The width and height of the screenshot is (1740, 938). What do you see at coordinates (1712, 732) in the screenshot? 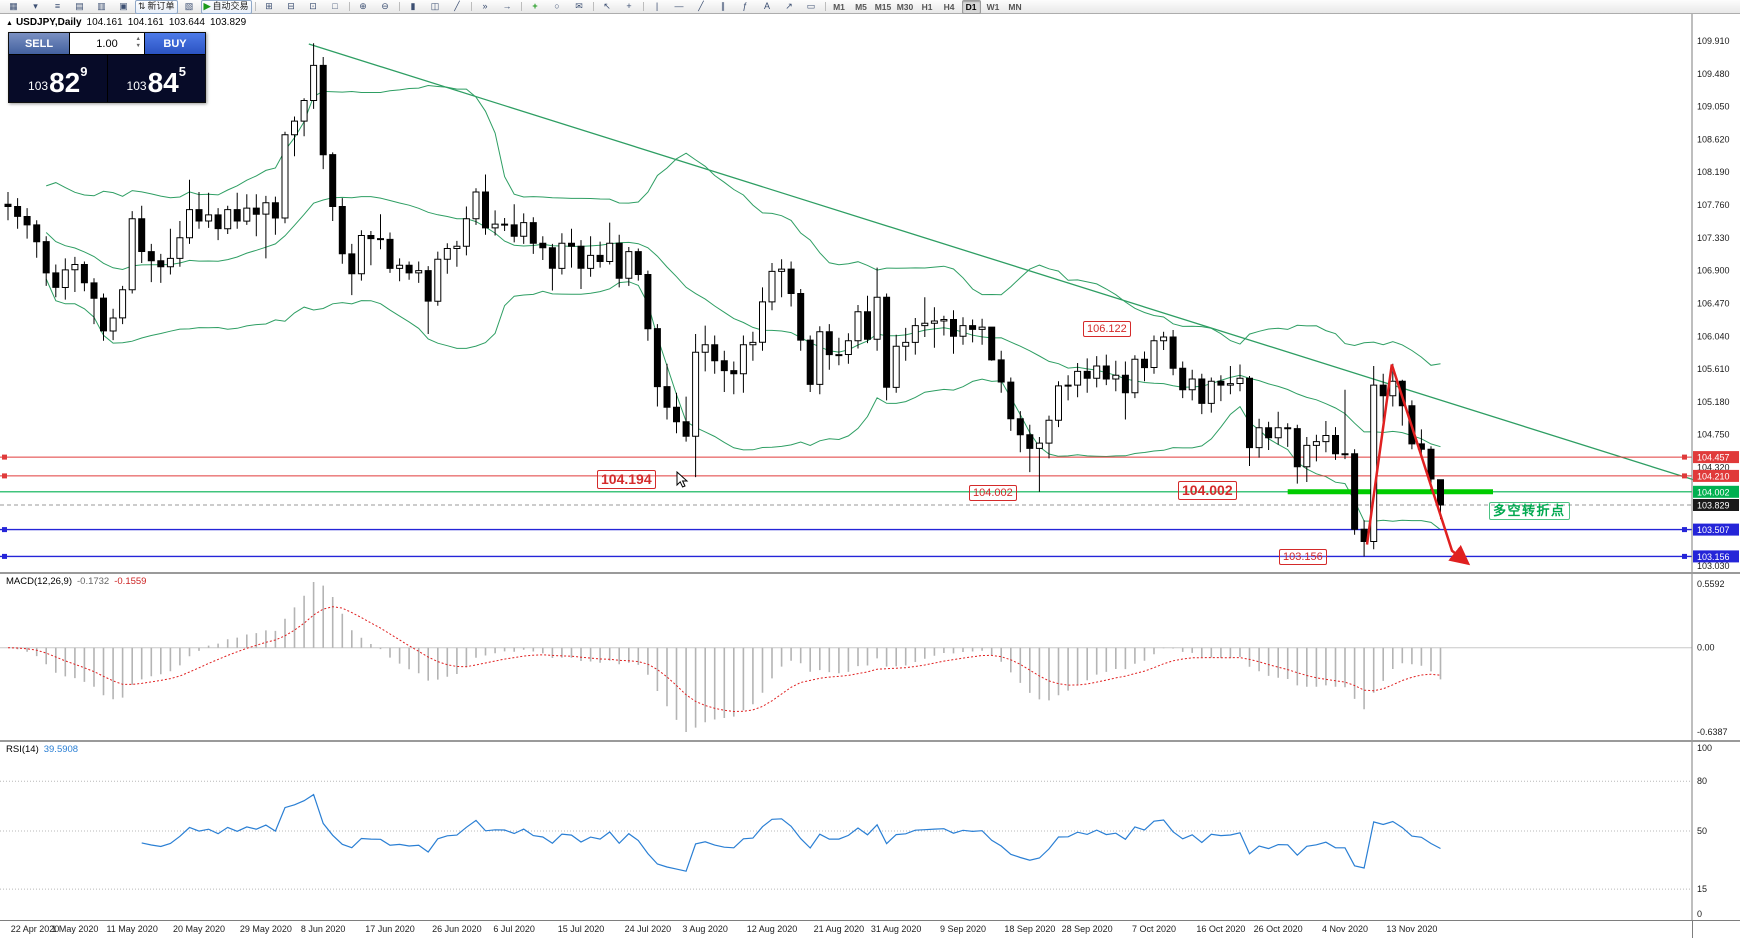
I see `svg-text: -0.6387` at bounding box center [1712, 732].